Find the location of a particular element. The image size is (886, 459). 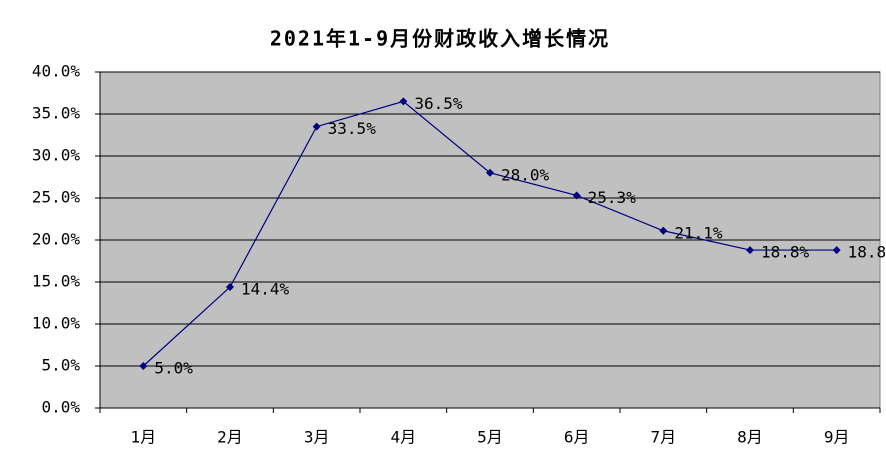

y-tick-label: 40.0% is located at coordinates (56, 71).